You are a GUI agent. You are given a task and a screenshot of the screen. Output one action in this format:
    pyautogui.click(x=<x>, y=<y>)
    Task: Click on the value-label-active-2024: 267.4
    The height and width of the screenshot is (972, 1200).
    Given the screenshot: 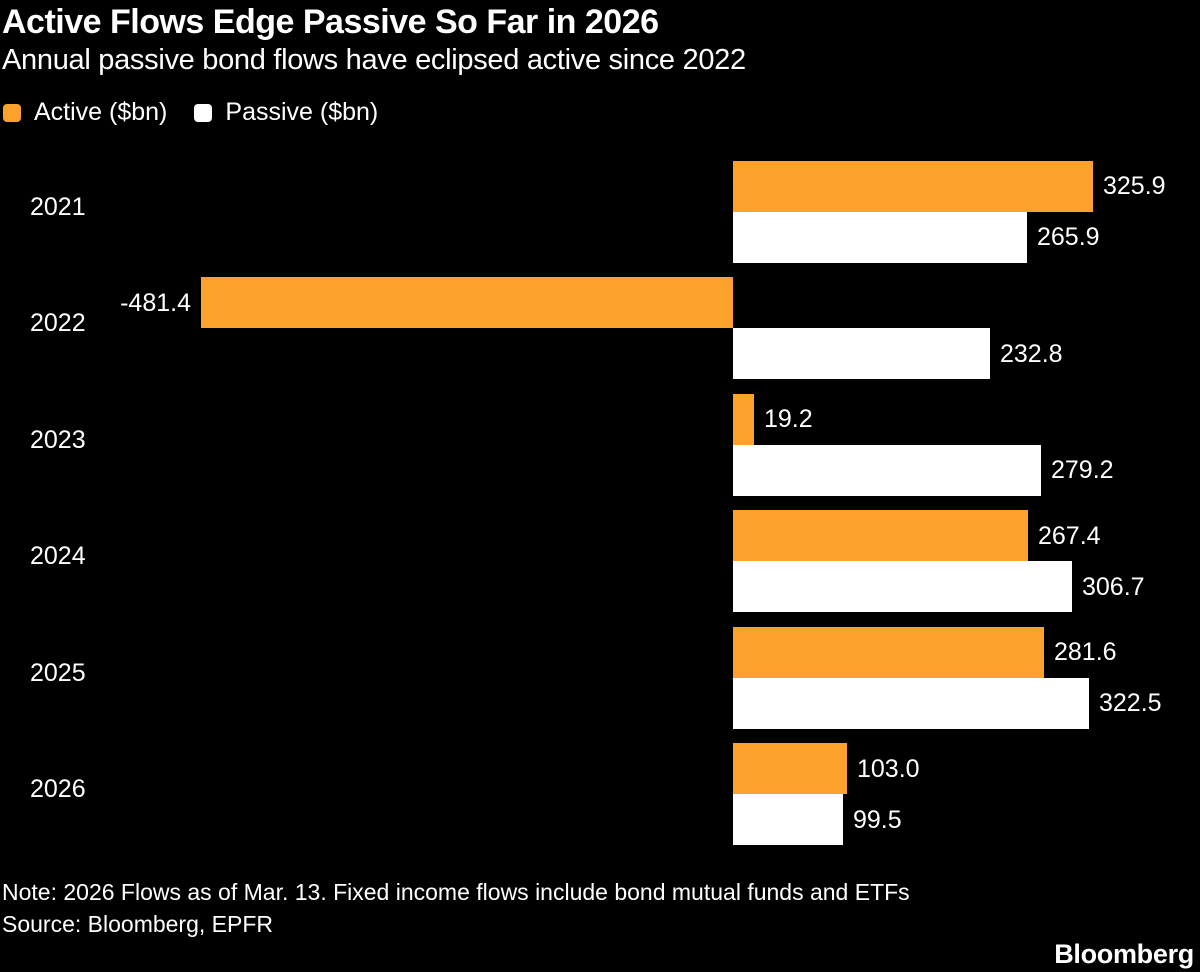 What is the action you would take?
    pyautogui.click(x=1069, y=536)
    